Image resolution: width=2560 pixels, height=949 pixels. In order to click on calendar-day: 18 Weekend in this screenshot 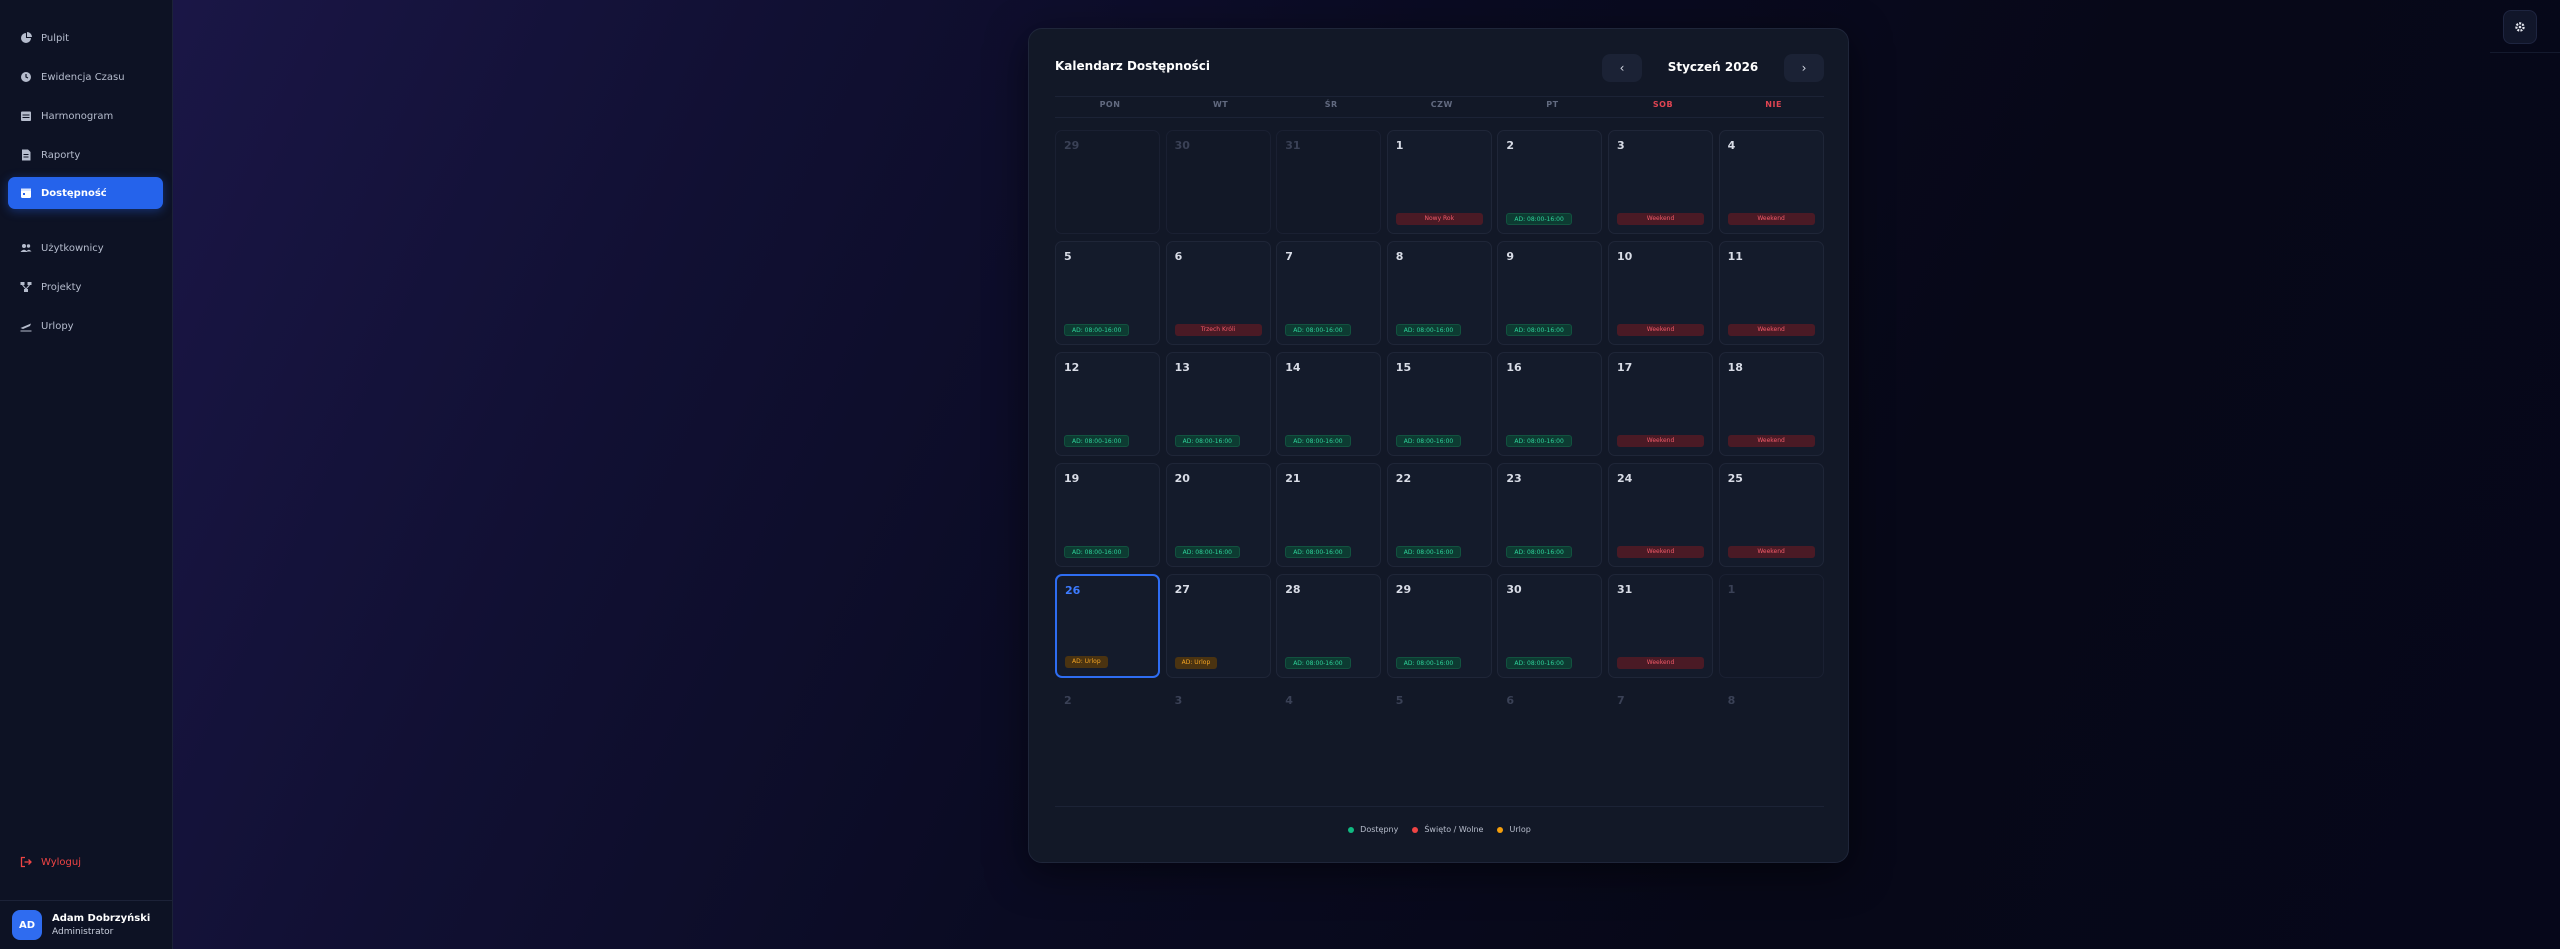, I will do `click(1771, 404)`.